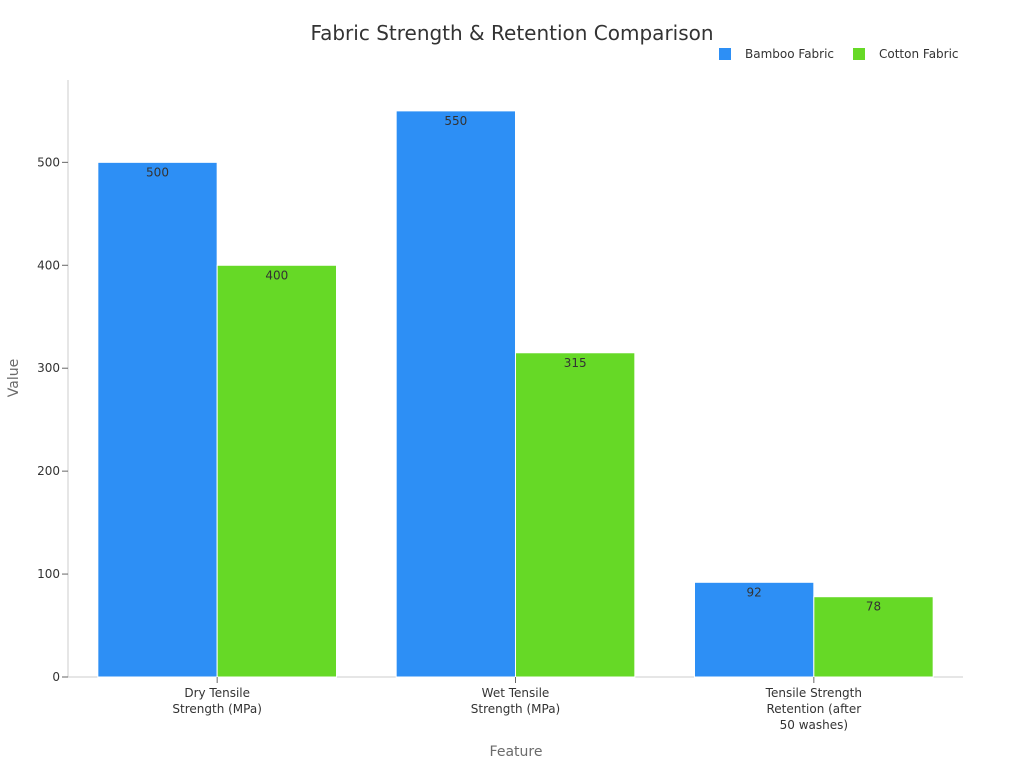 The image size is (1024, 768). What do you see at coordinates (14, 378) in the screenshot?
I see `y-axis-label: Value` at bounding box center [14, 378].